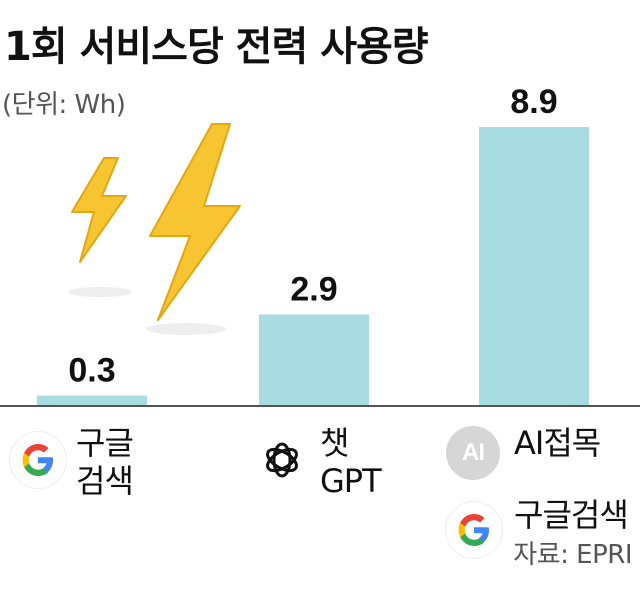  Describe the element at coordinates (282, 460) in the screenshot. I see `openai-knot-icon` at that location.